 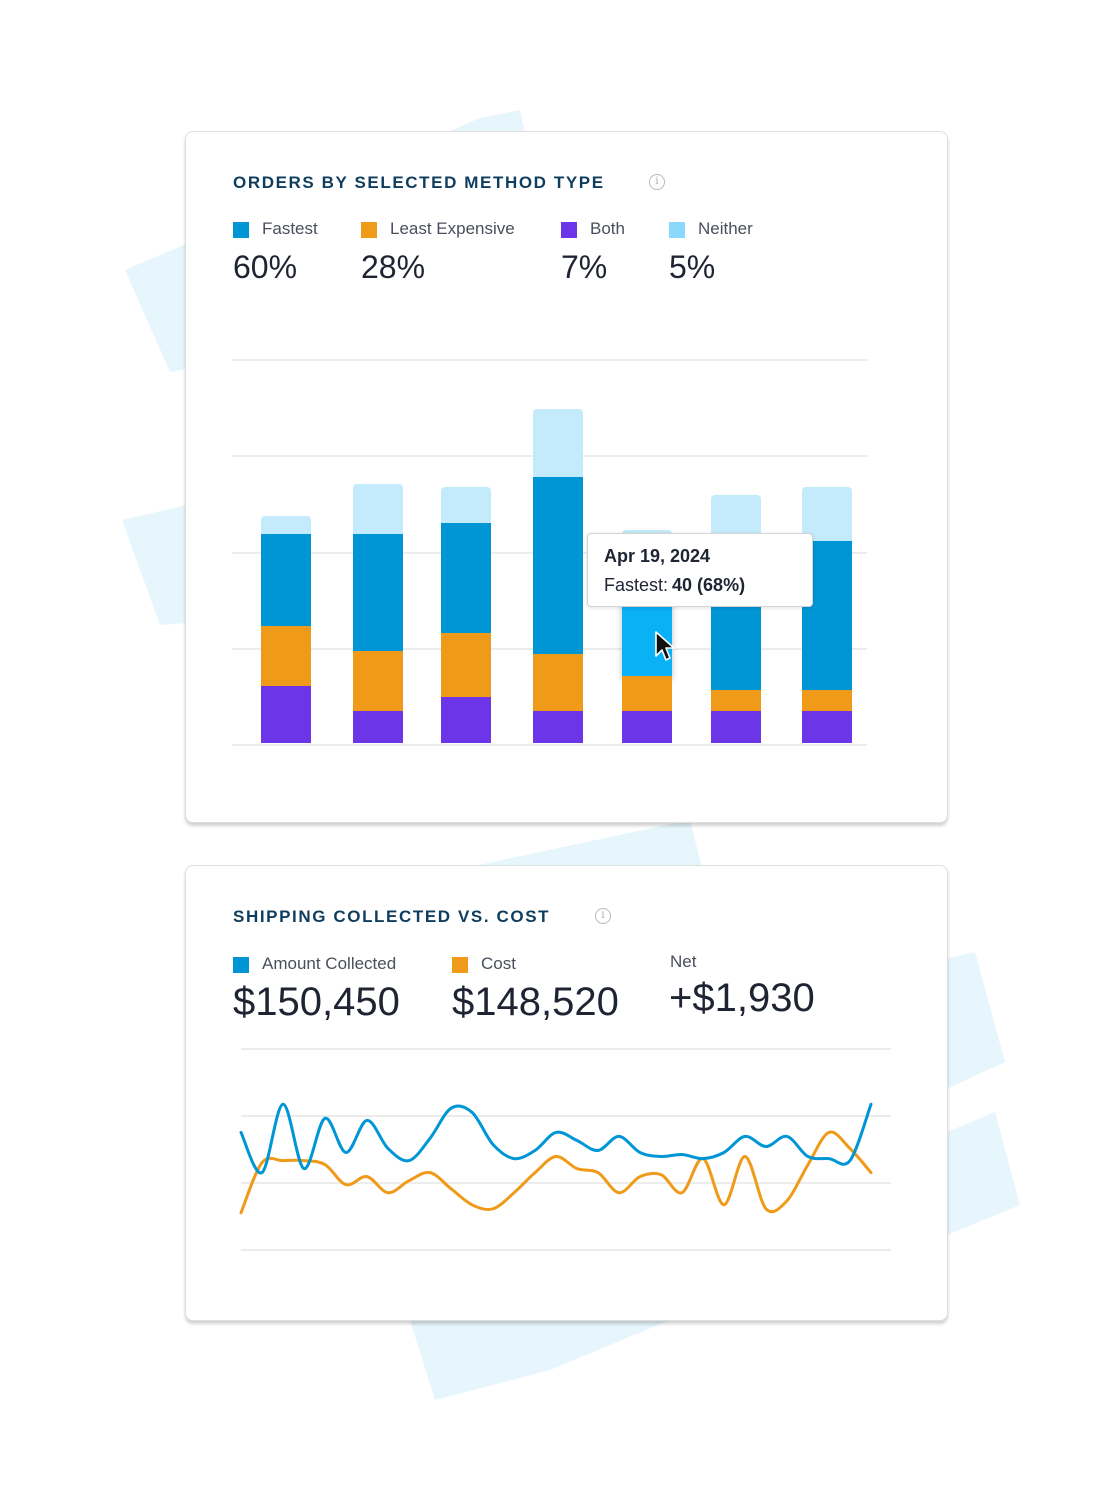 I want to click on legend-value: $150,450, so click(x=316, y=1002).